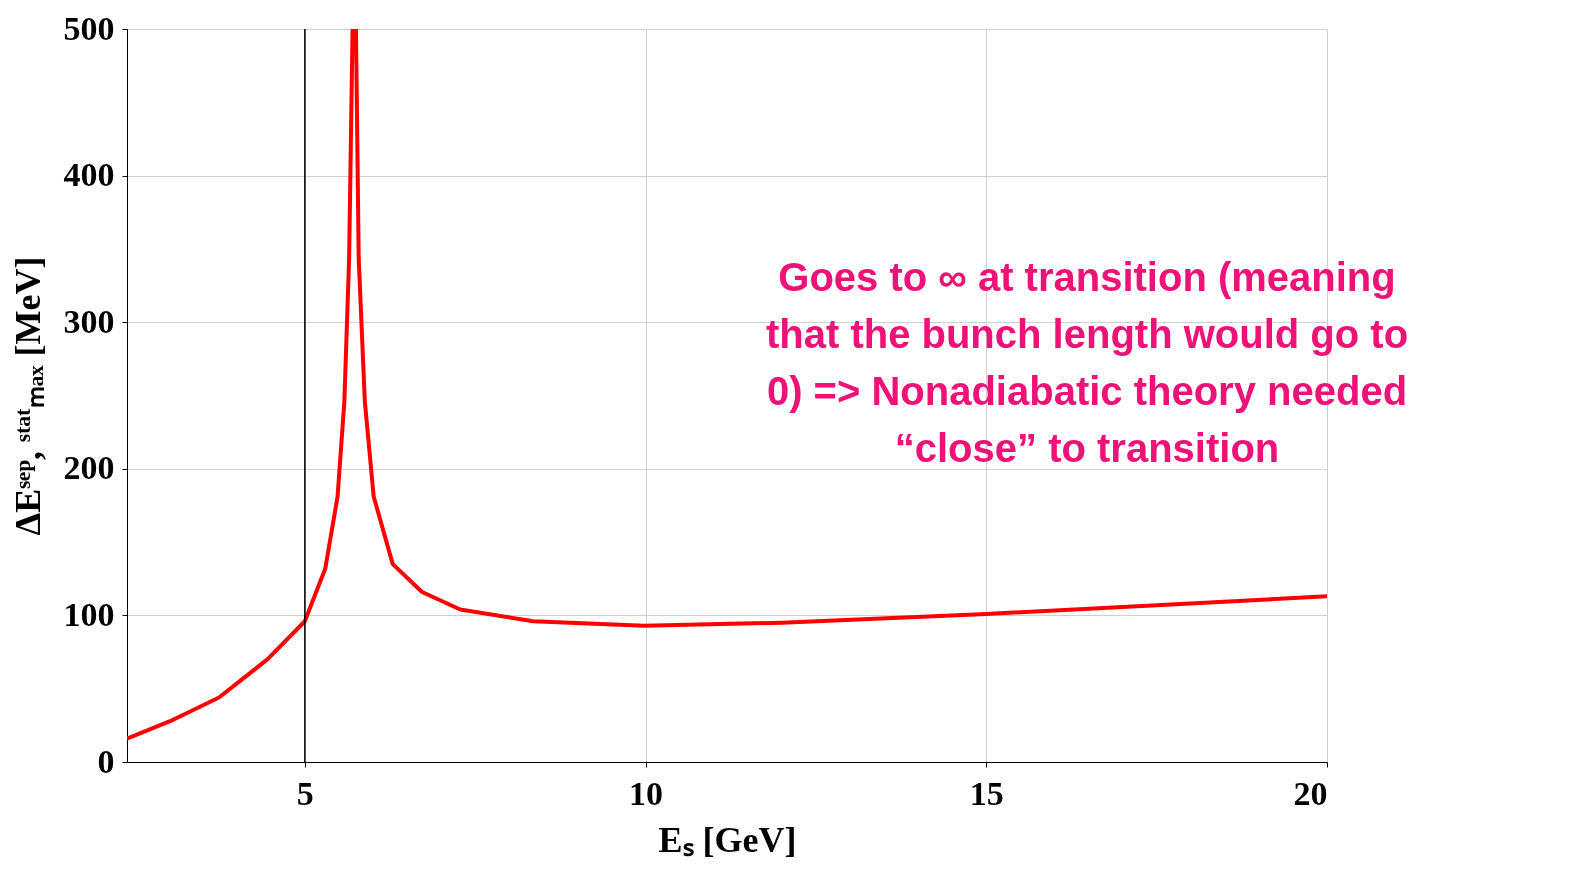  What do you see at coordinates (89, 321) in the screenshot?
I see `y-tick-label: 300` at bounding box center [89, 321].